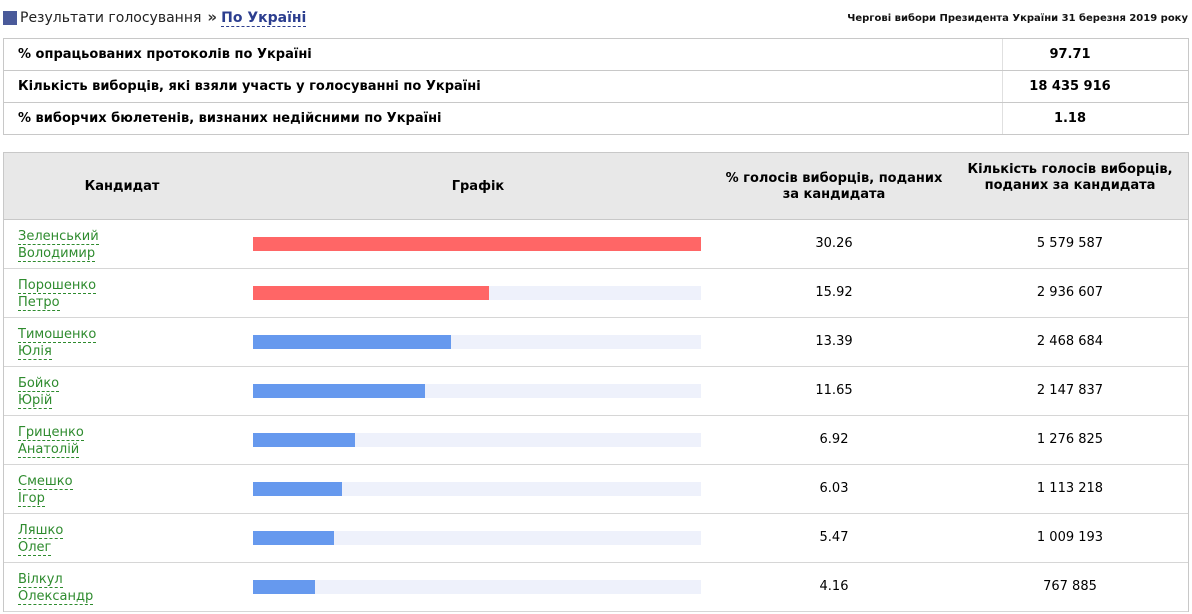 The height and width of the screenshot is (614, 1192). Describe the element at coordinates (1070, 292) in the screenshot. I see `vote-count: 2 936 607` at that location.